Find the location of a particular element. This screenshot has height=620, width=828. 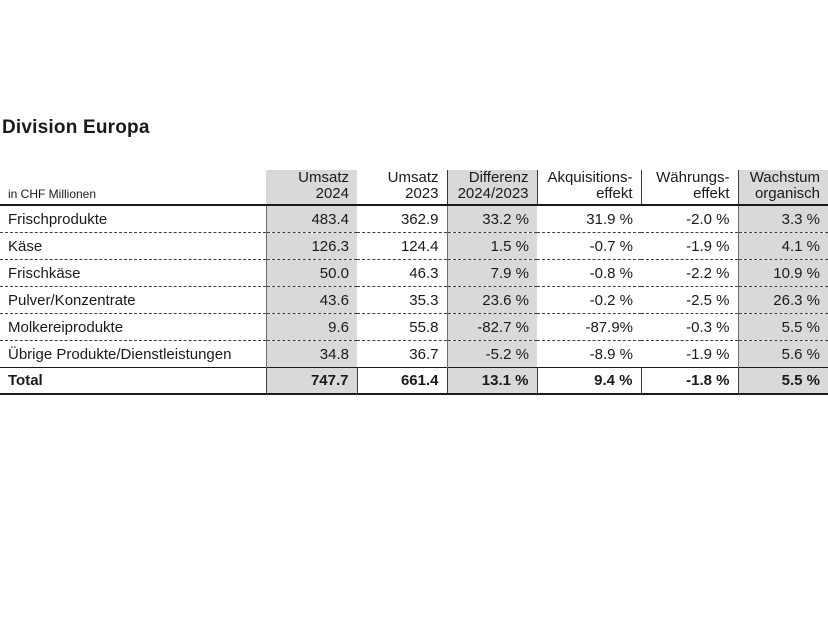

value-cell: 747.7 is located at coordinates (311, 381).